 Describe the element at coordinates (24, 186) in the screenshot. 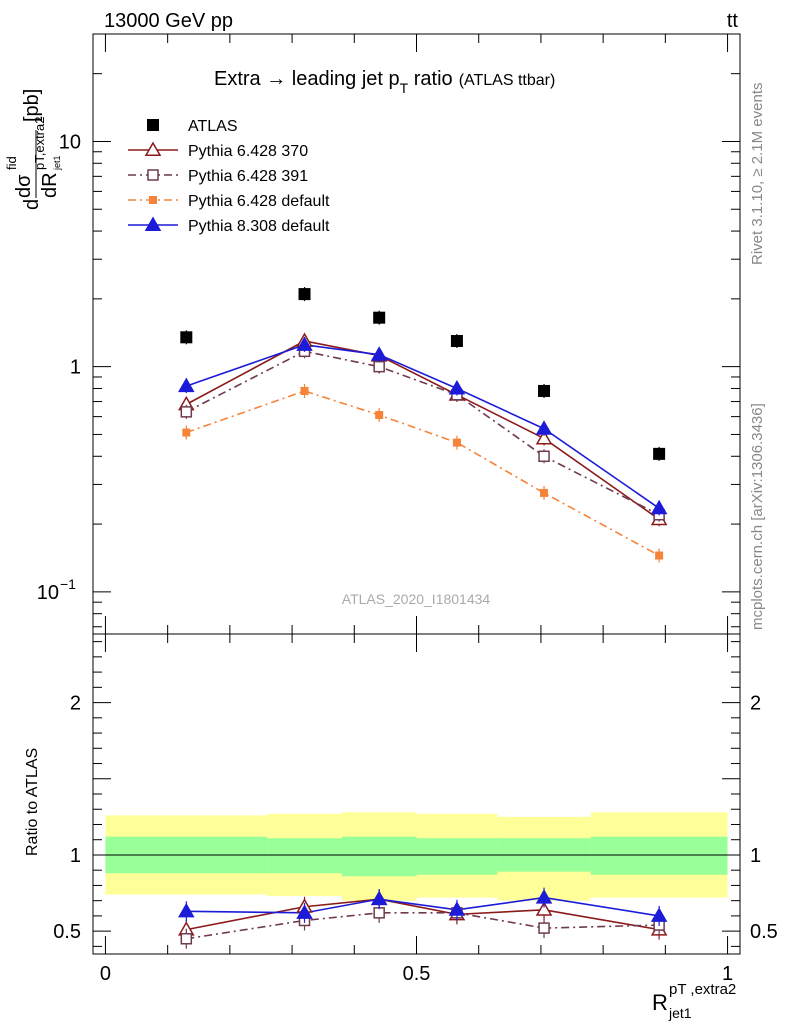

I see `ylabel-numerator: dσ` at that location.